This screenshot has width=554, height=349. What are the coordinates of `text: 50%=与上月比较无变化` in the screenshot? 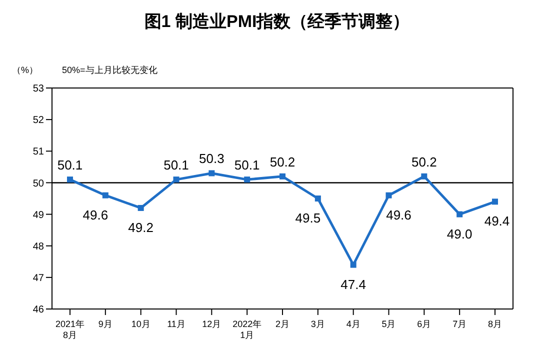 It's located at (110, 70).